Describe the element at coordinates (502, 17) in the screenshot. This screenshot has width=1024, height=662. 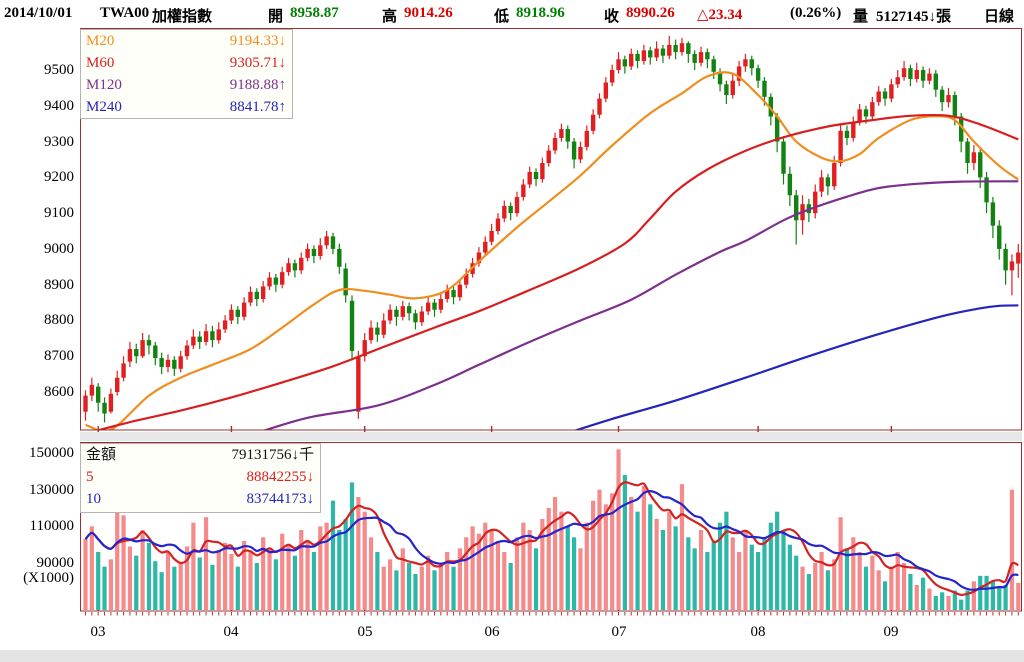
I see `low-label: 低` at that location.